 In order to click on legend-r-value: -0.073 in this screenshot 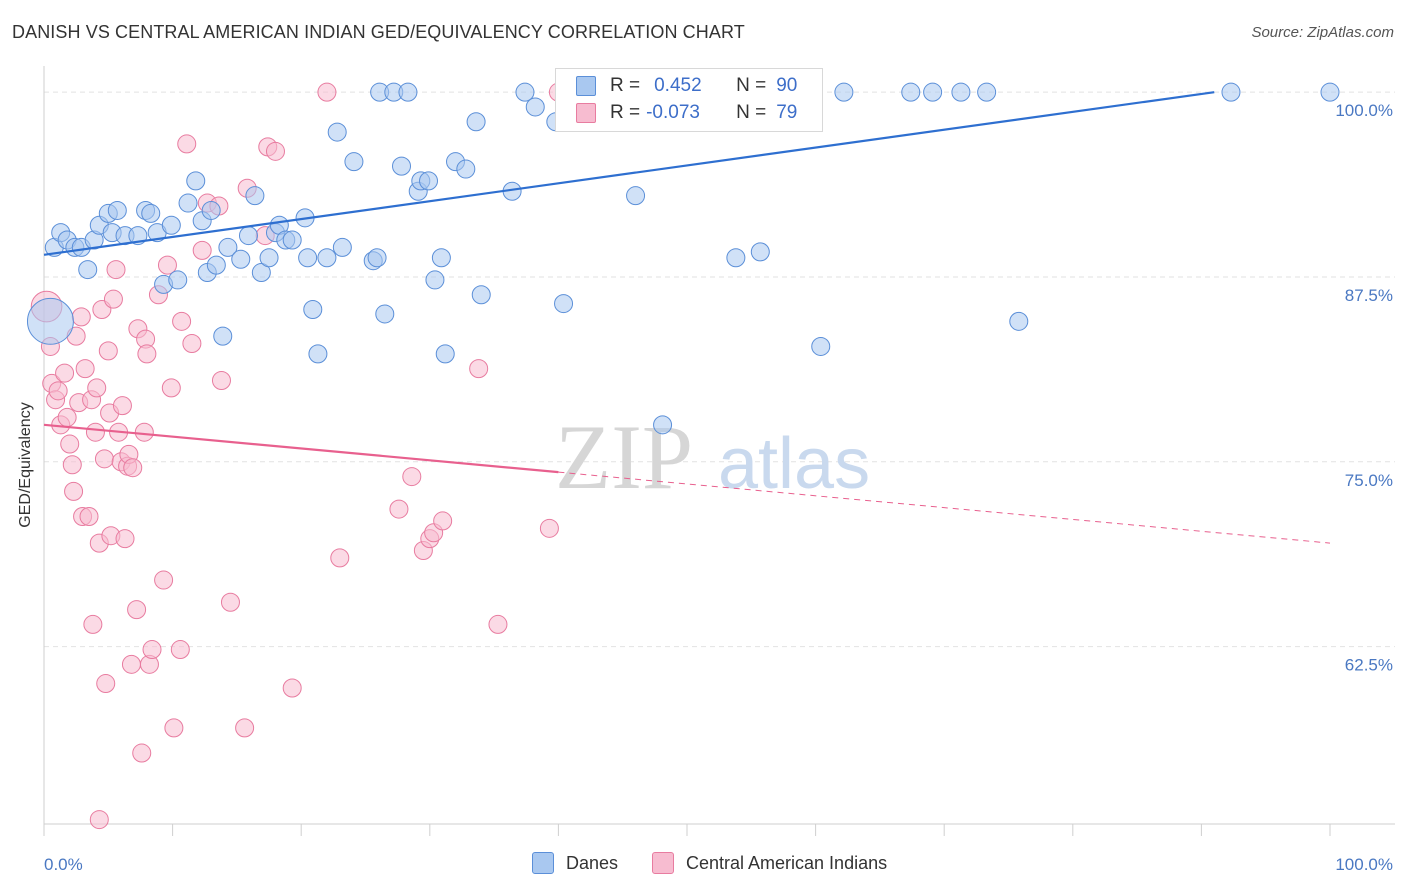, I will do `click(673, 112)`.